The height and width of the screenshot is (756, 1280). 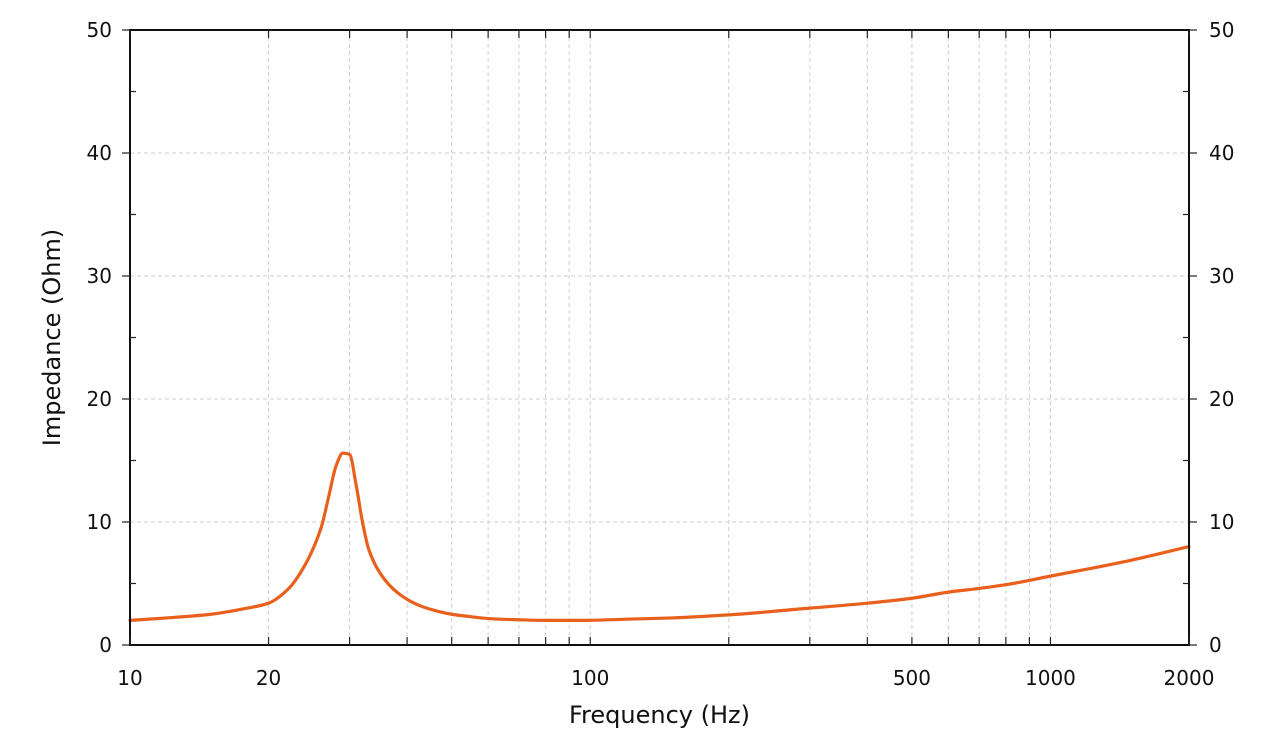 I want to click on y-tick-label-right: 0, so click(x=1215, y=645).